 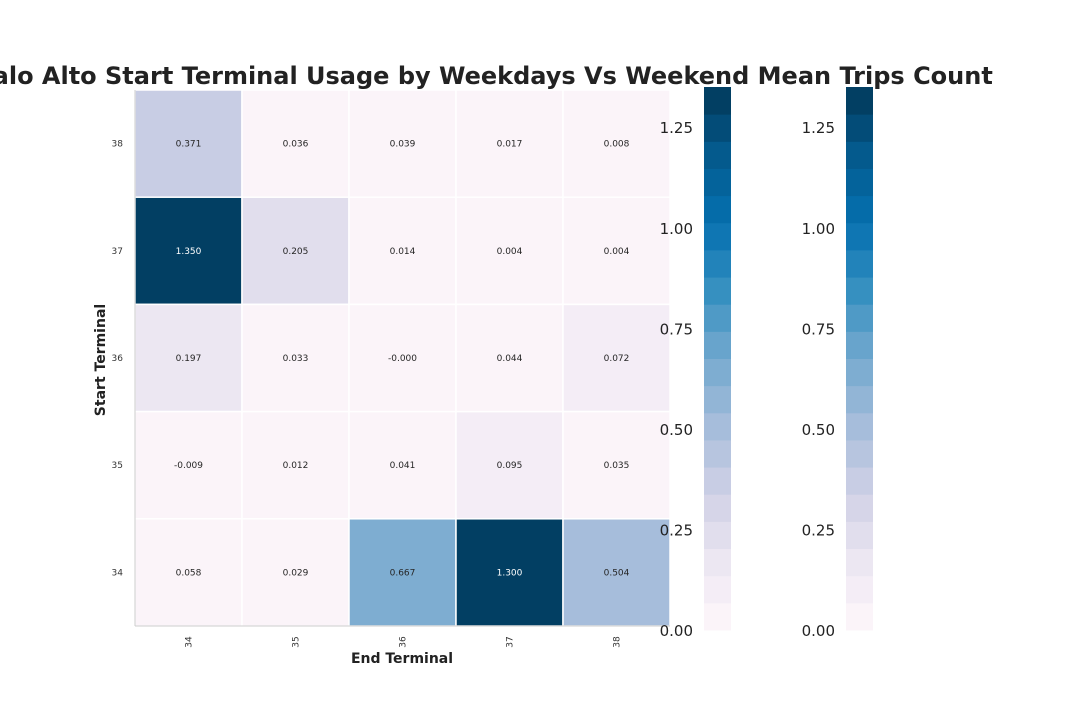 I want to click on cell-value-label: 1.300, so click(x=510, y=573).